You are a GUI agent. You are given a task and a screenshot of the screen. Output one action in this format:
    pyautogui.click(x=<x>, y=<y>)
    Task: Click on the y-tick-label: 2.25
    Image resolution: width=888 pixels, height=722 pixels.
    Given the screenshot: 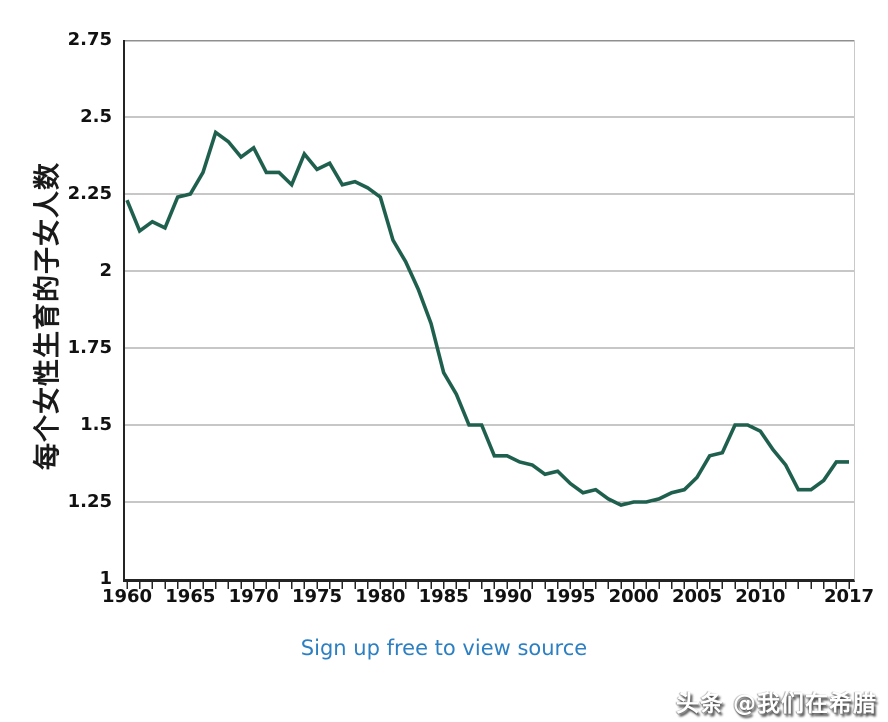 What is the action you would take?
    pyautogui.click(x=89, y=193)
    